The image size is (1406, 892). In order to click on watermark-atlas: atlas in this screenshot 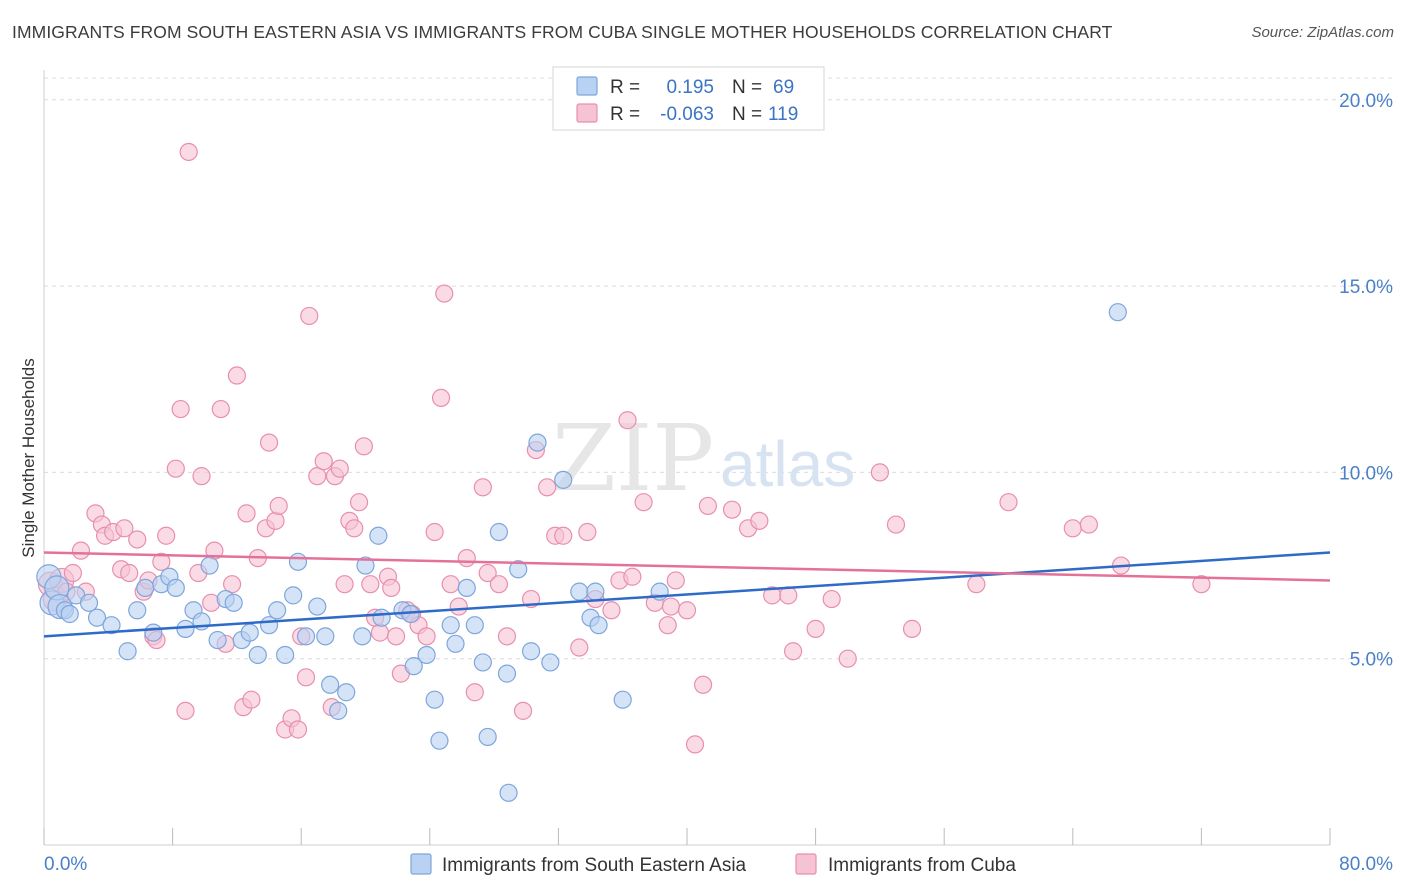, I will do `click(787, 464)`.